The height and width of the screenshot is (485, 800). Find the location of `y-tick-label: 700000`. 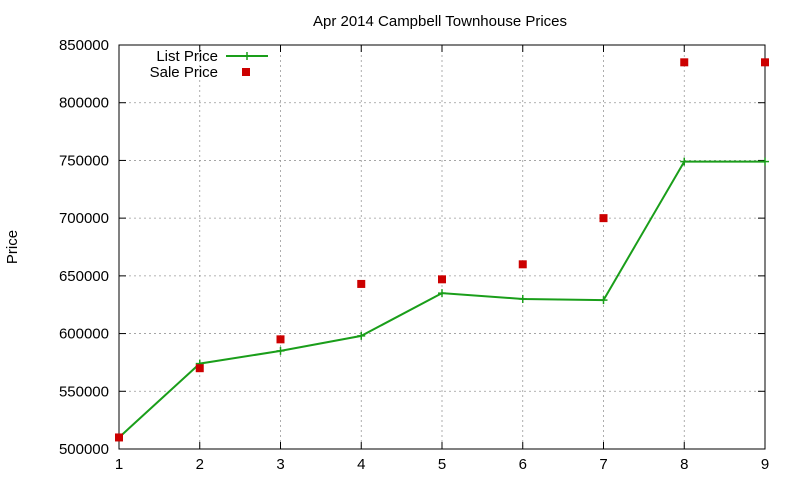

y-tick-label: 700000 is located at coordinates (84, 218).